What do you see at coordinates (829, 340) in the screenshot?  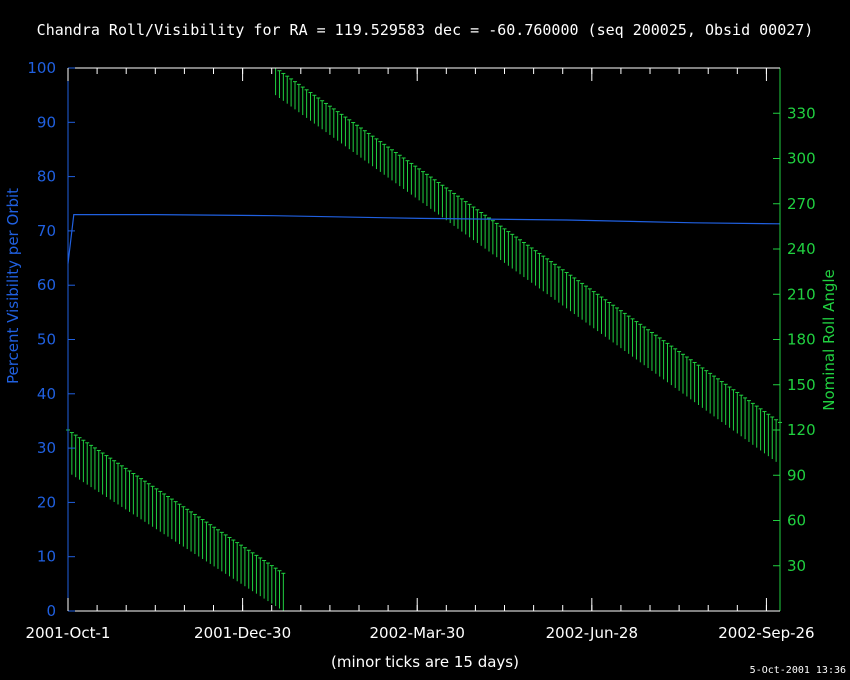 I see `y-axis-right-label: Nominal Roll Angle` at bounding box center [829, 340].